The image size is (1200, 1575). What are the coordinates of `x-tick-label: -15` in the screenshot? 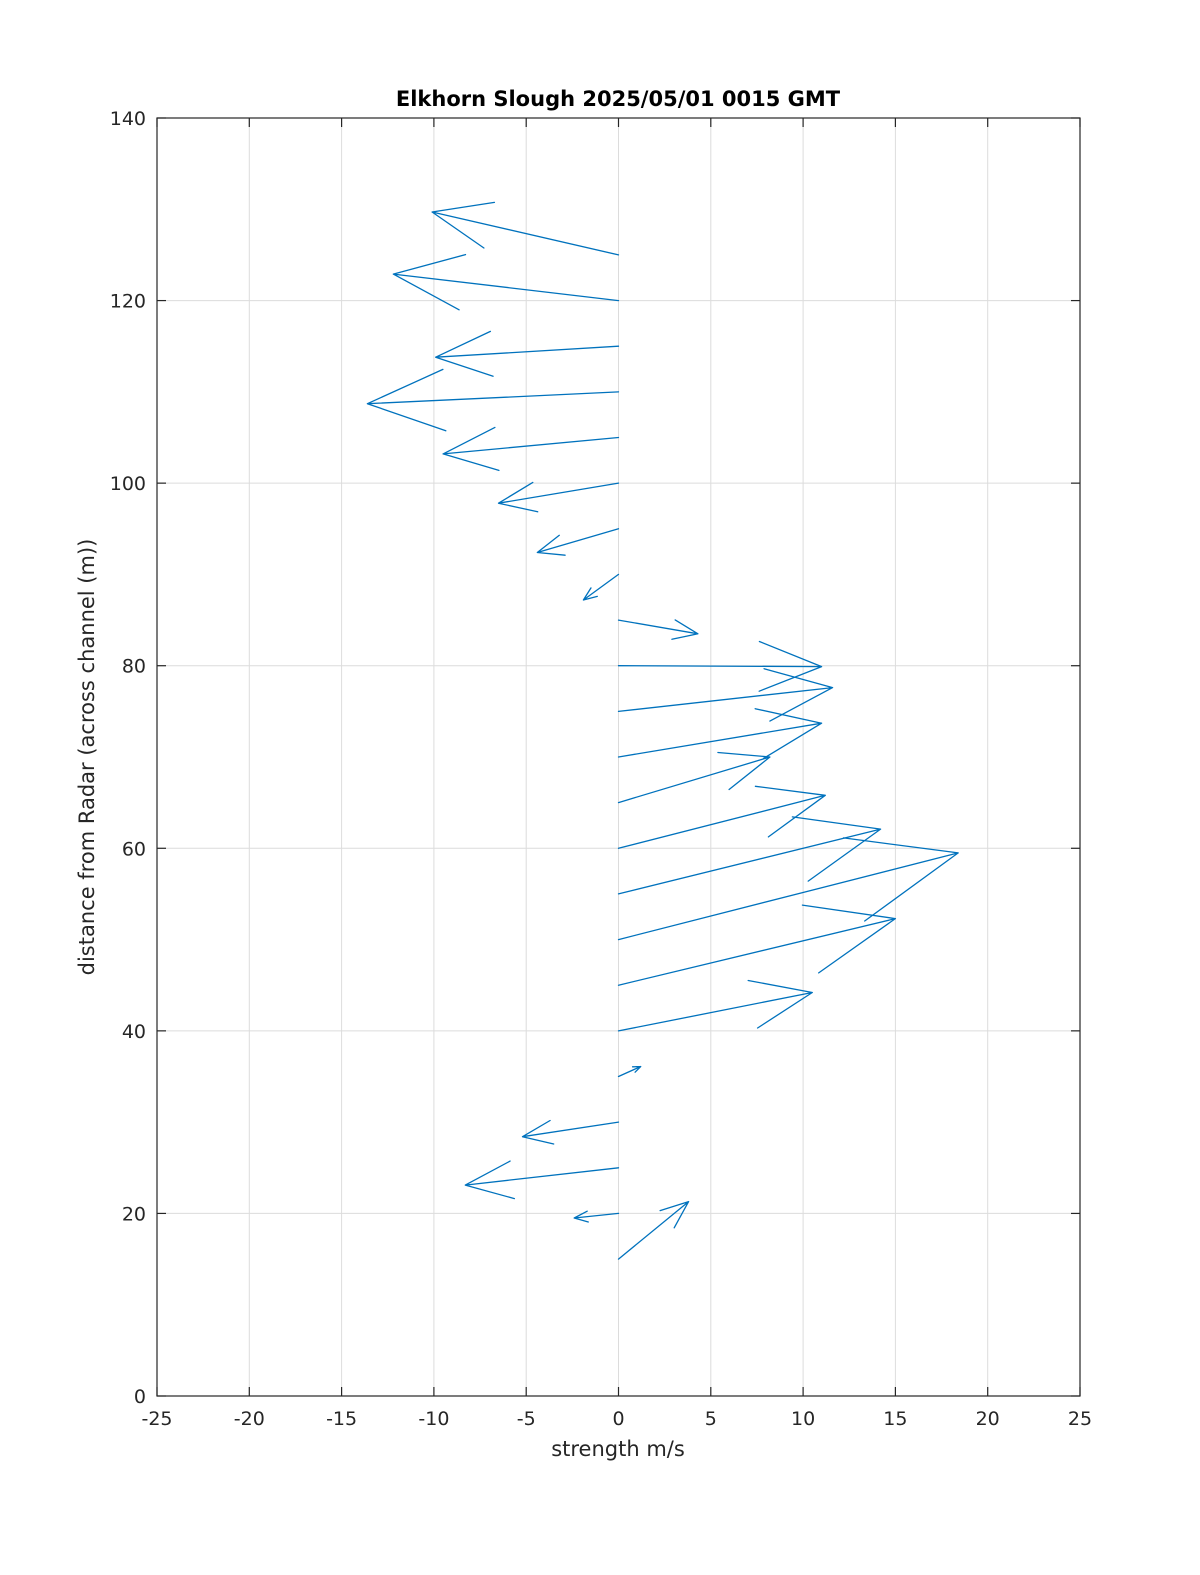 It's located at (341, 1419).